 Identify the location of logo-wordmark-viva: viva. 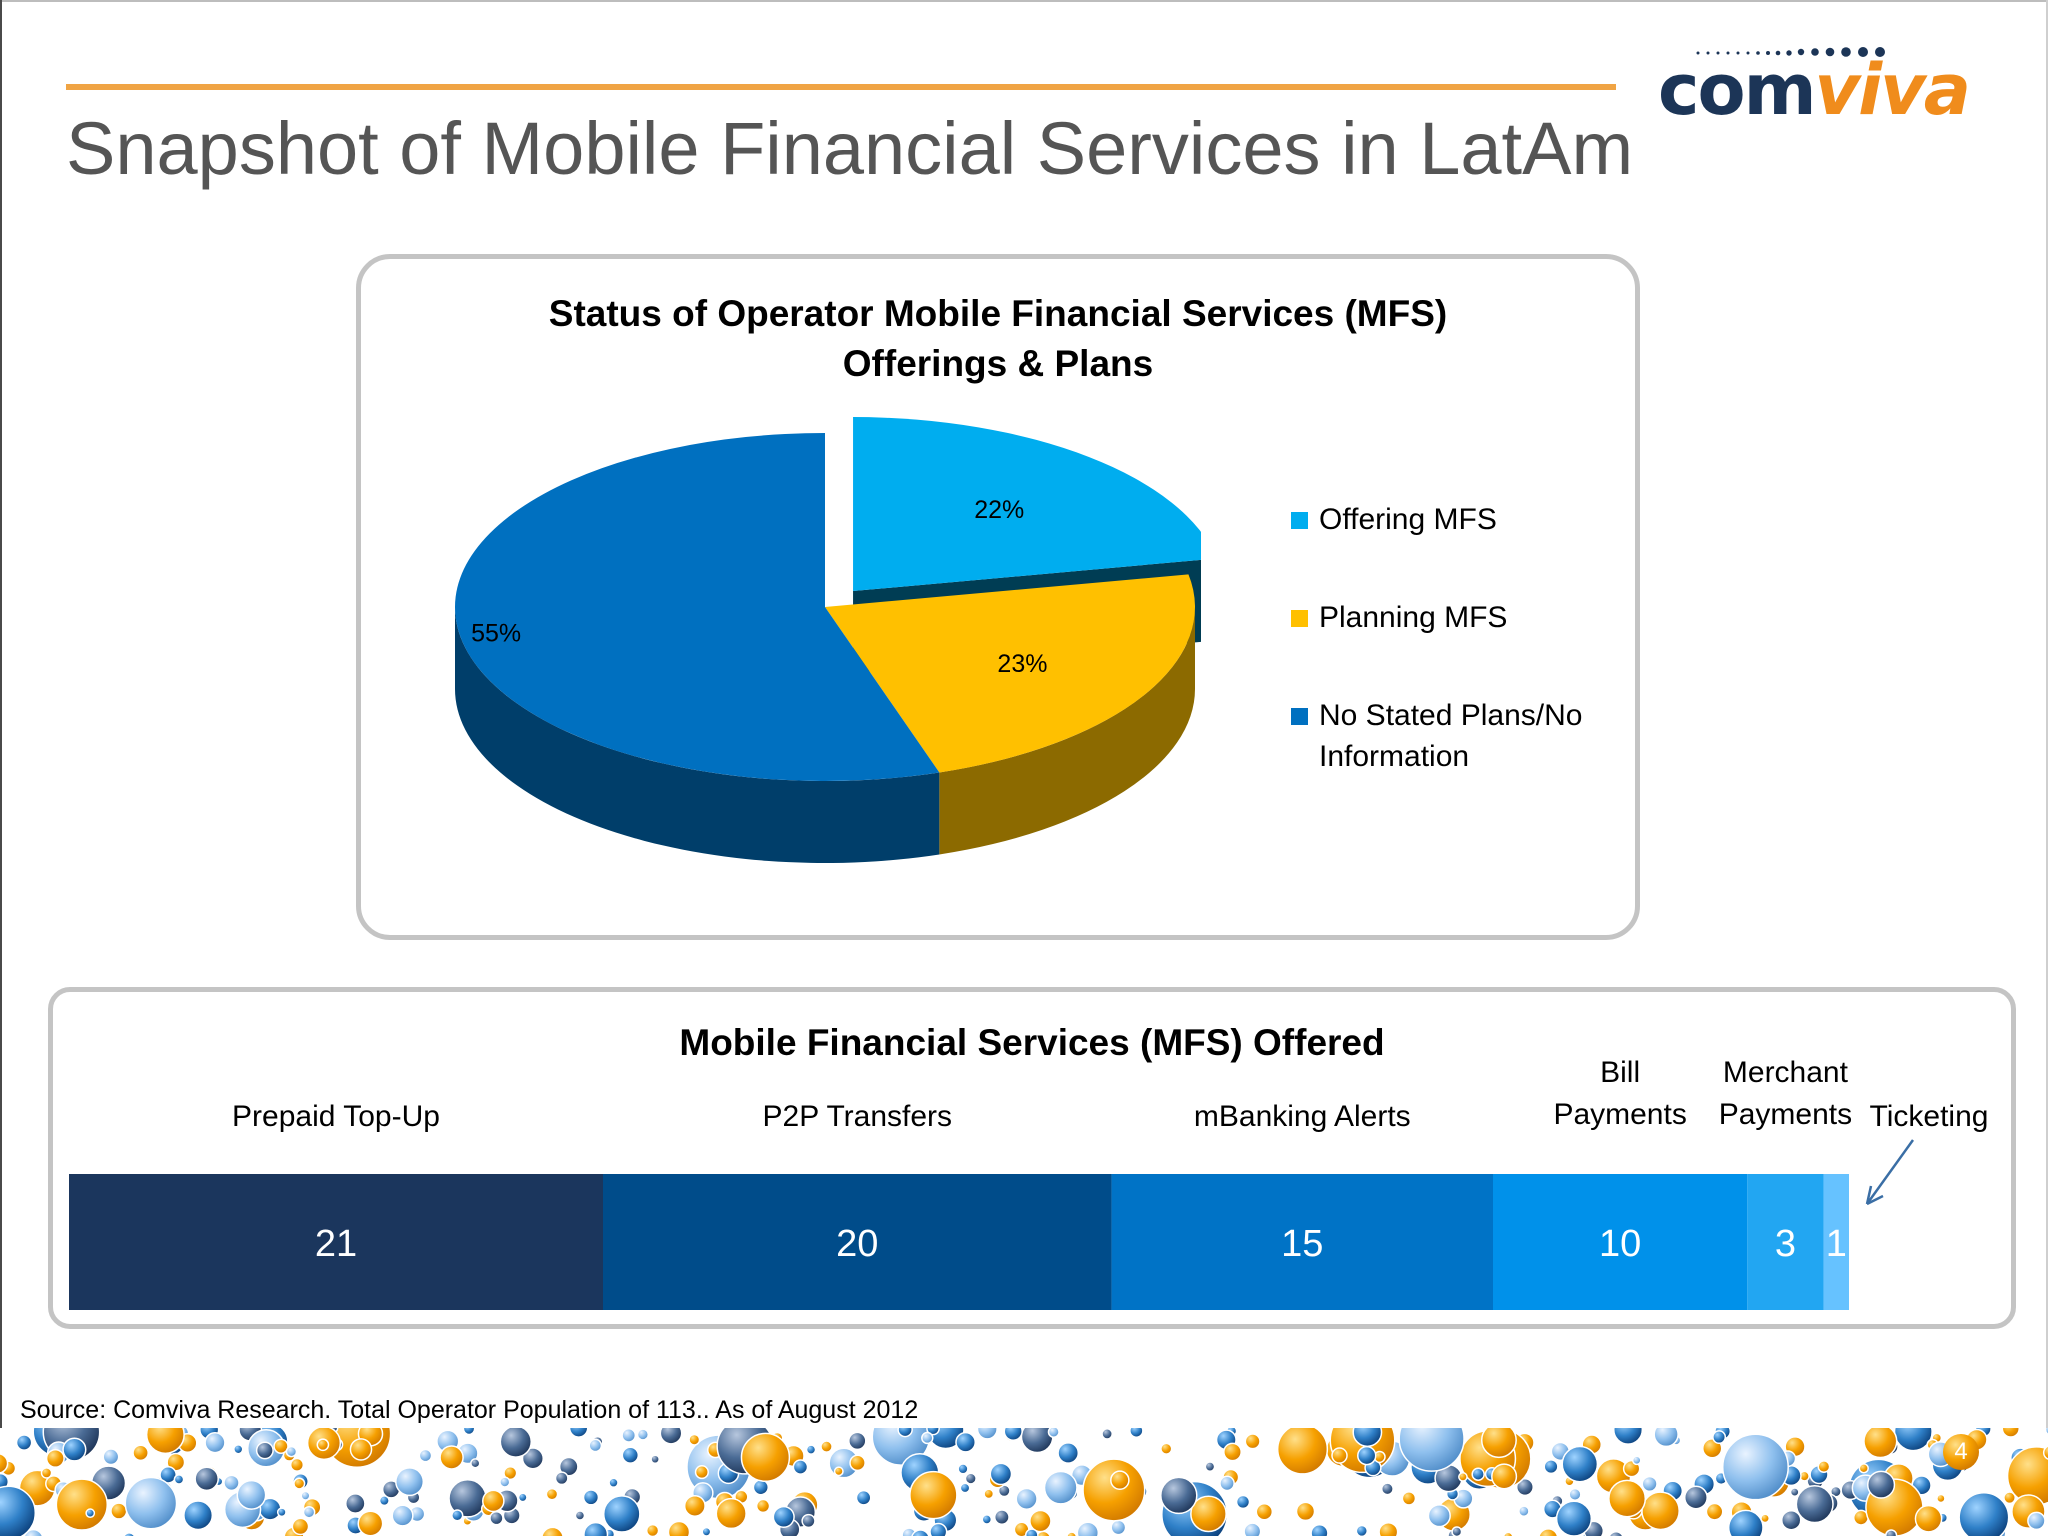
(1892, 90).